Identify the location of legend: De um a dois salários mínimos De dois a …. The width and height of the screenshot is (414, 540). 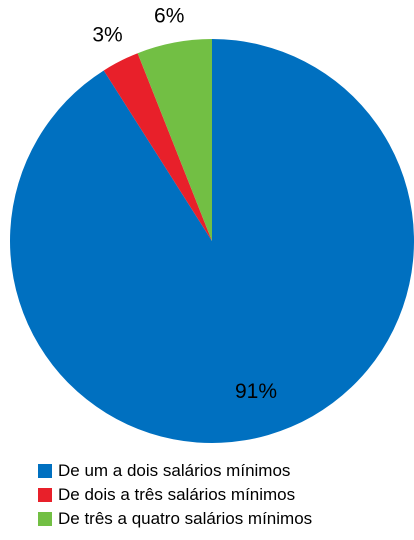
(223, 495).